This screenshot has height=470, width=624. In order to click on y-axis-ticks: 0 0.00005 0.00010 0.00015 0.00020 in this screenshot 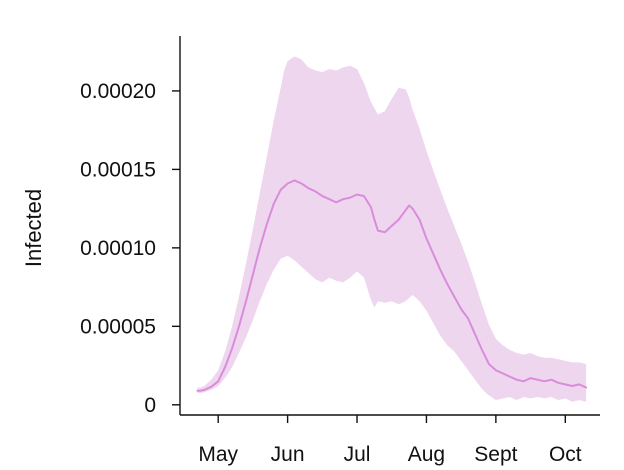, I will do `click(130, 248)`.